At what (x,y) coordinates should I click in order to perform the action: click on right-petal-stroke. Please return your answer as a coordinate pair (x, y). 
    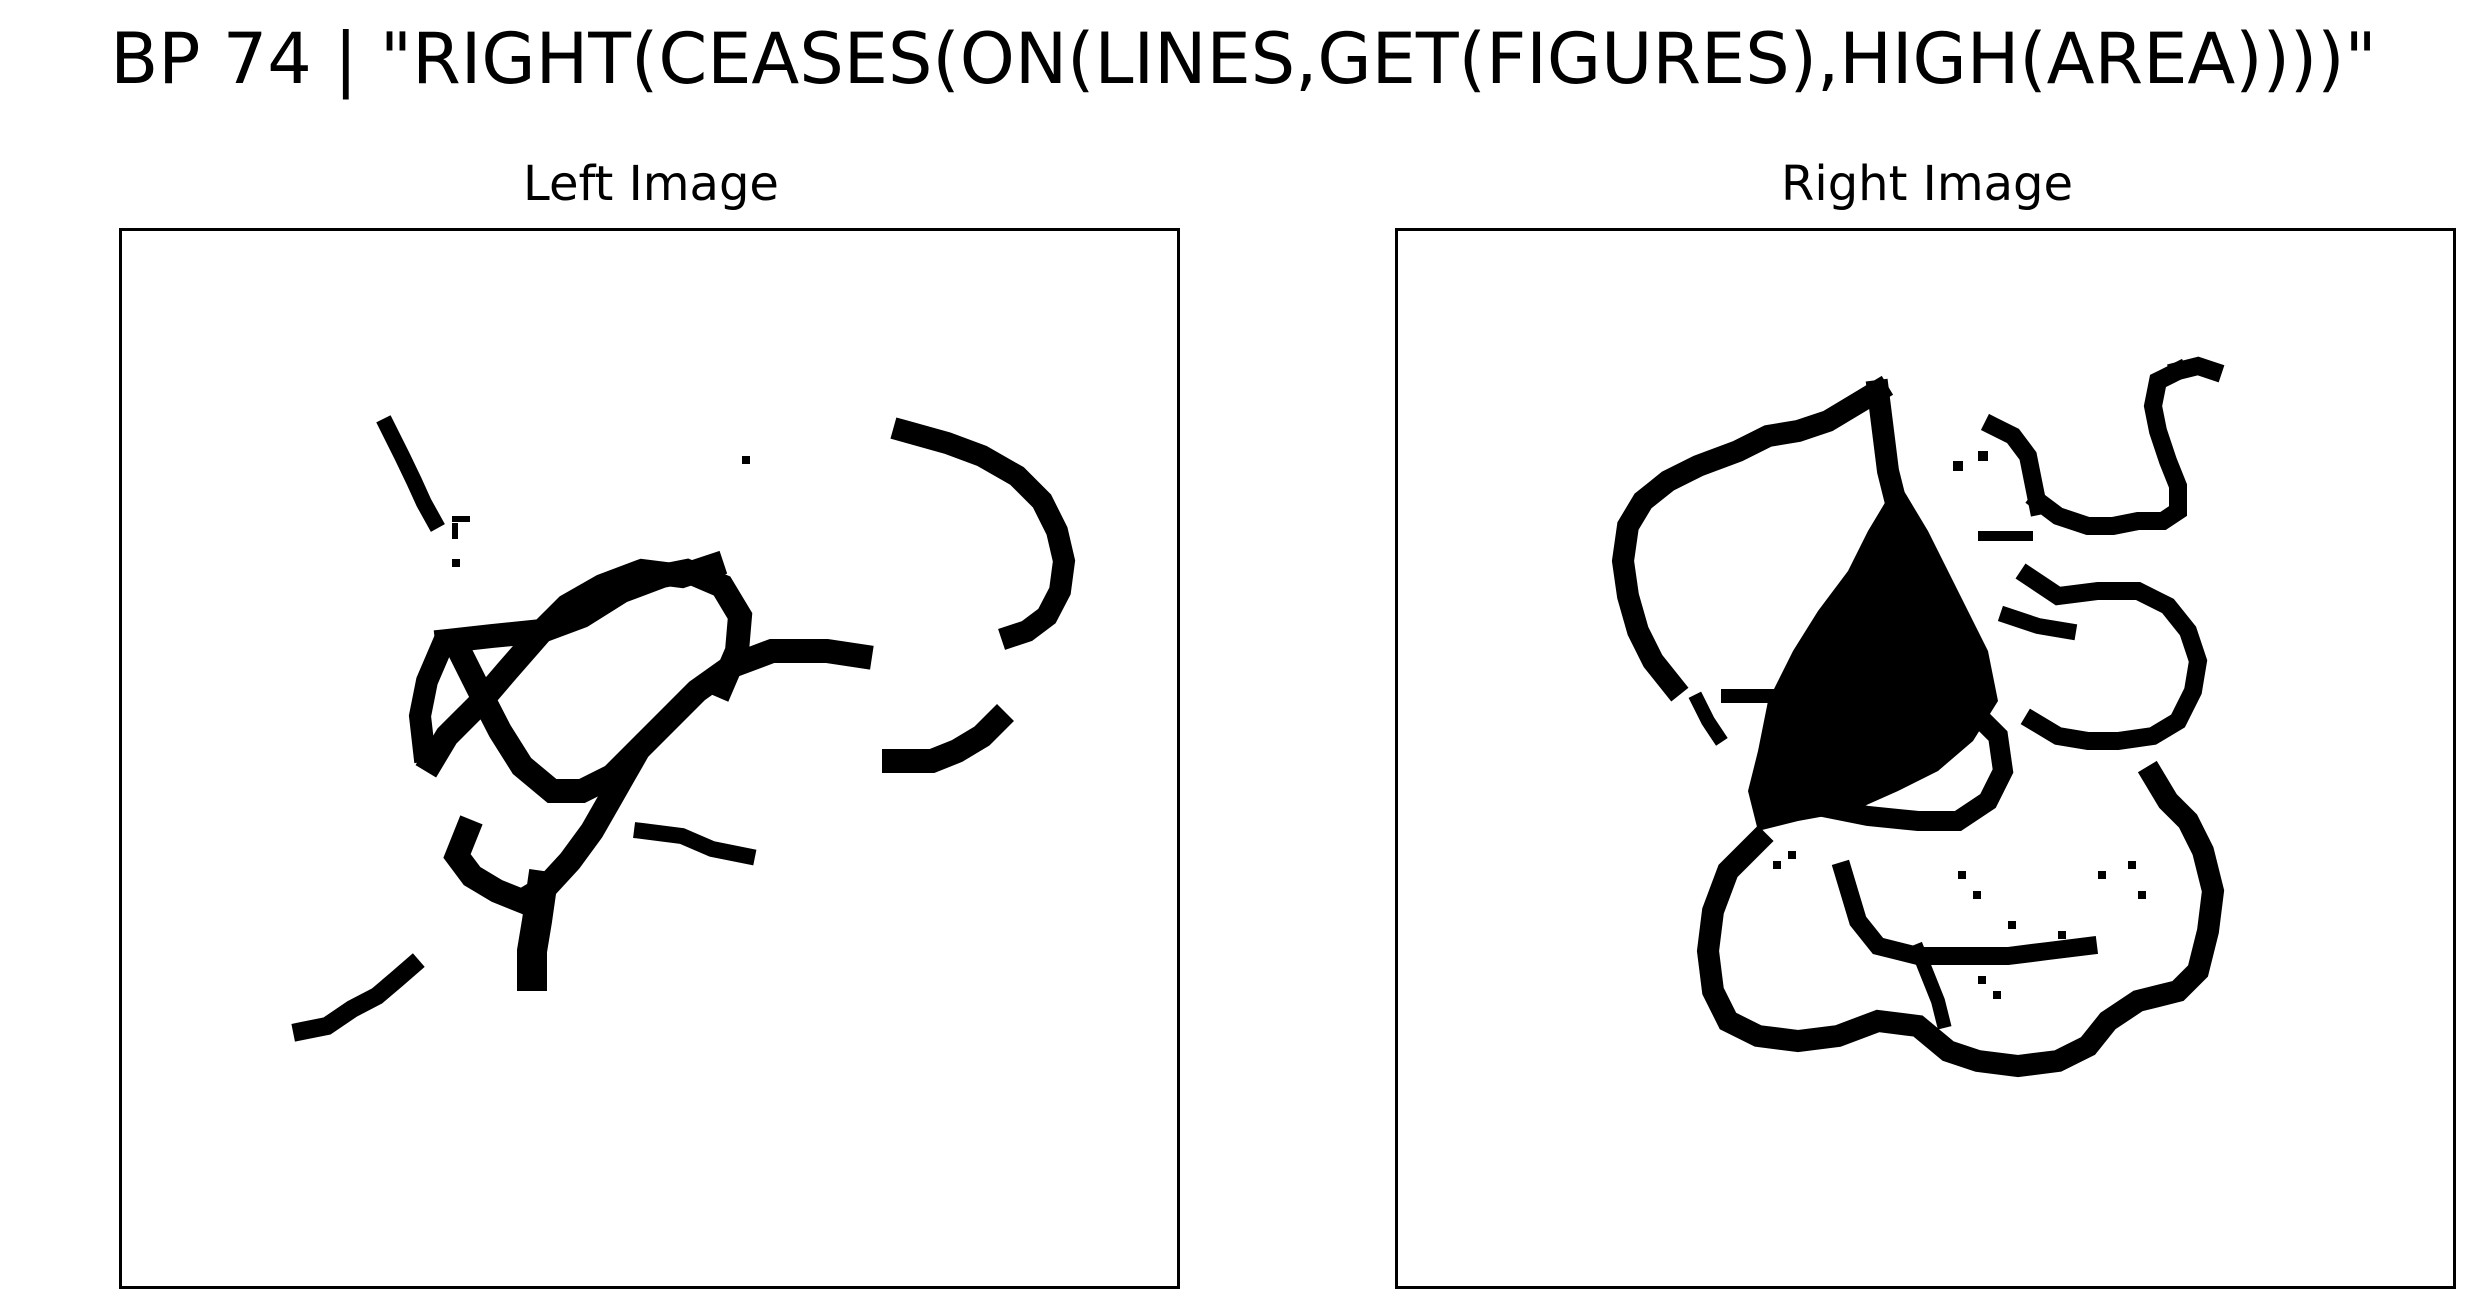
    Looking at the image, I should click on (1752, 538).